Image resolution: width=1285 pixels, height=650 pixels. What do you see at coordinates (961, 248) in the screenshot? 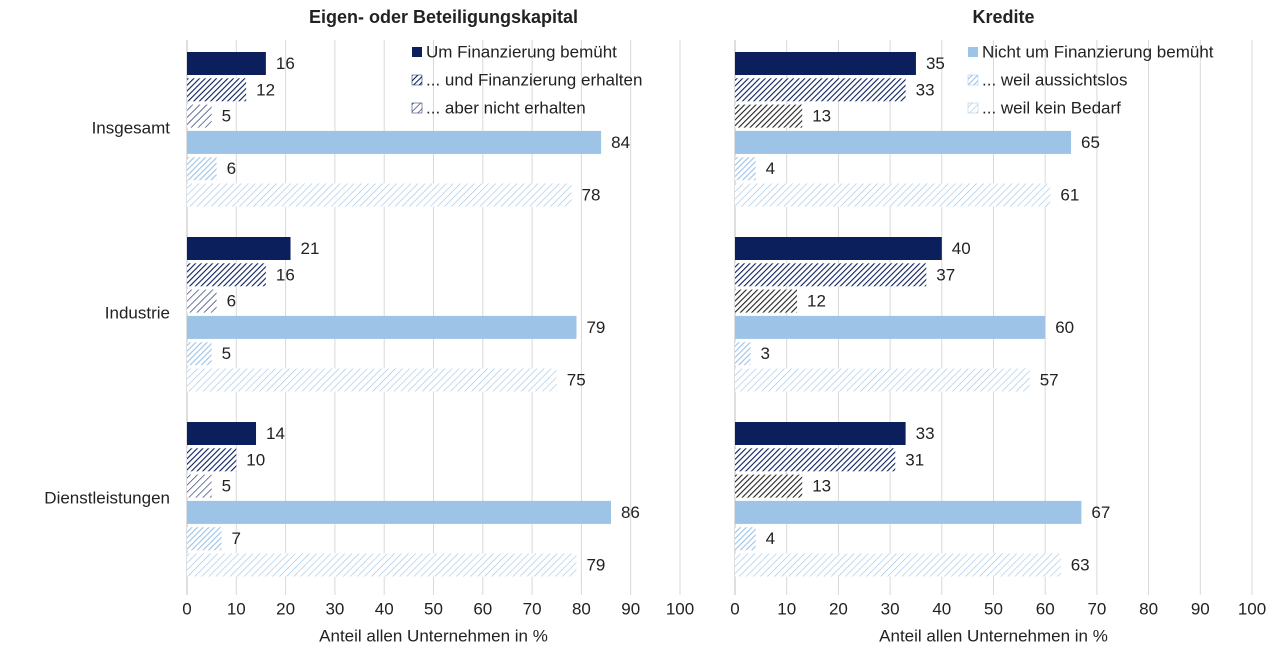
I see `data-label: 40` at bounding box center [961, 248].